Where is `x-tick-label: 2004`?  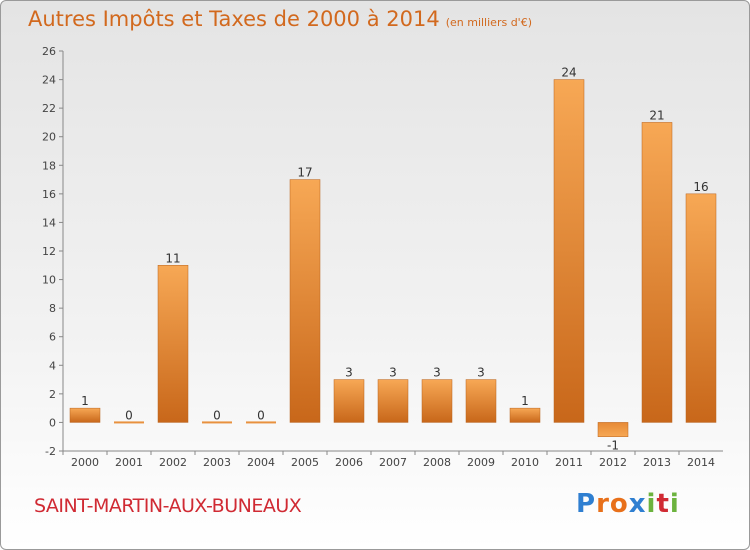
x-tick-label: 2004 is located at coordinates (261, 462).